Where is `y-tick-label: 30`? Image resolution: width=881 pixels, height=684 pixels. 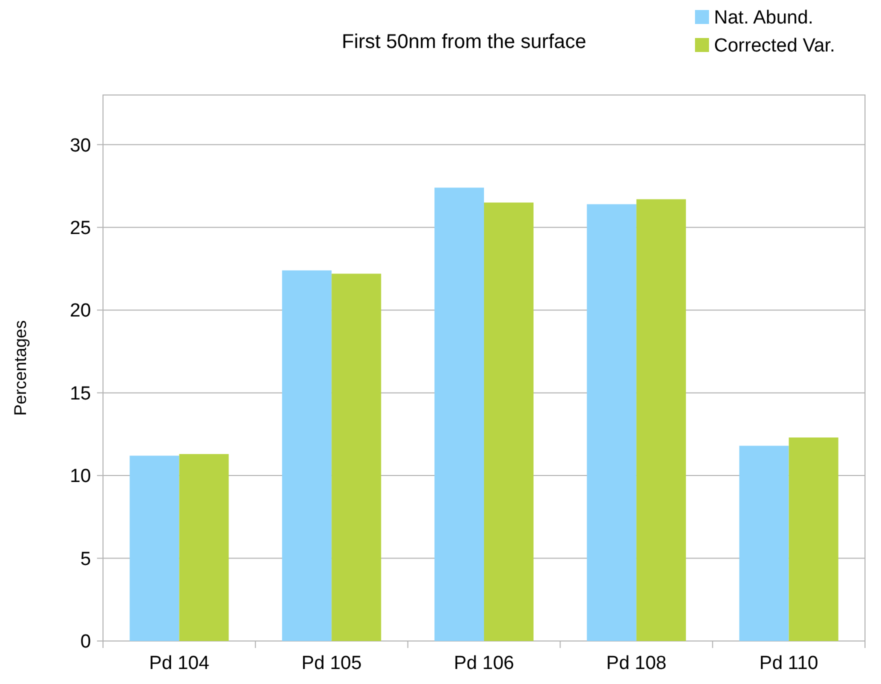
y-tick-label: 30 is located at coordinates (80, 145).